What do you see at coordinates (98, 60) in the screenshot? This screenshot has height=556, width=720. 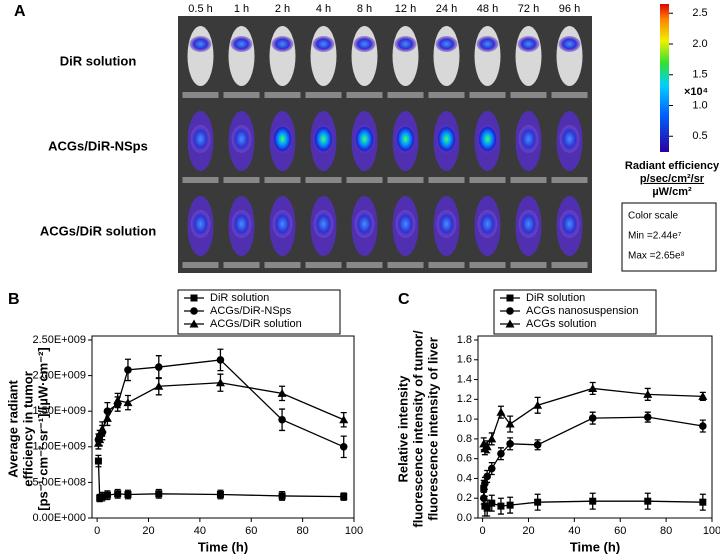 I see `row-label: DiR solution` at bounding box center [98, 60].